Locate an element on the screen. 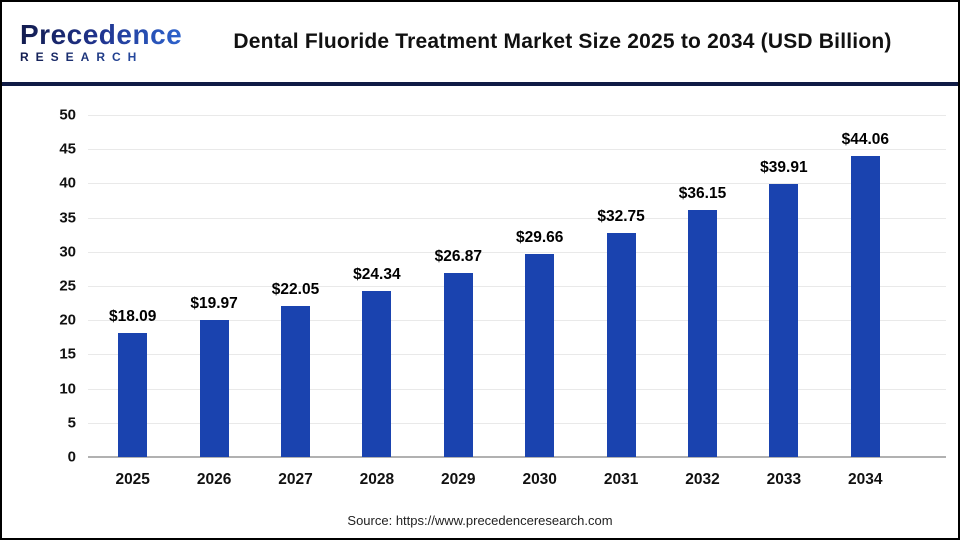  y-axis-label: 0 is located at coordinates (71, 457).